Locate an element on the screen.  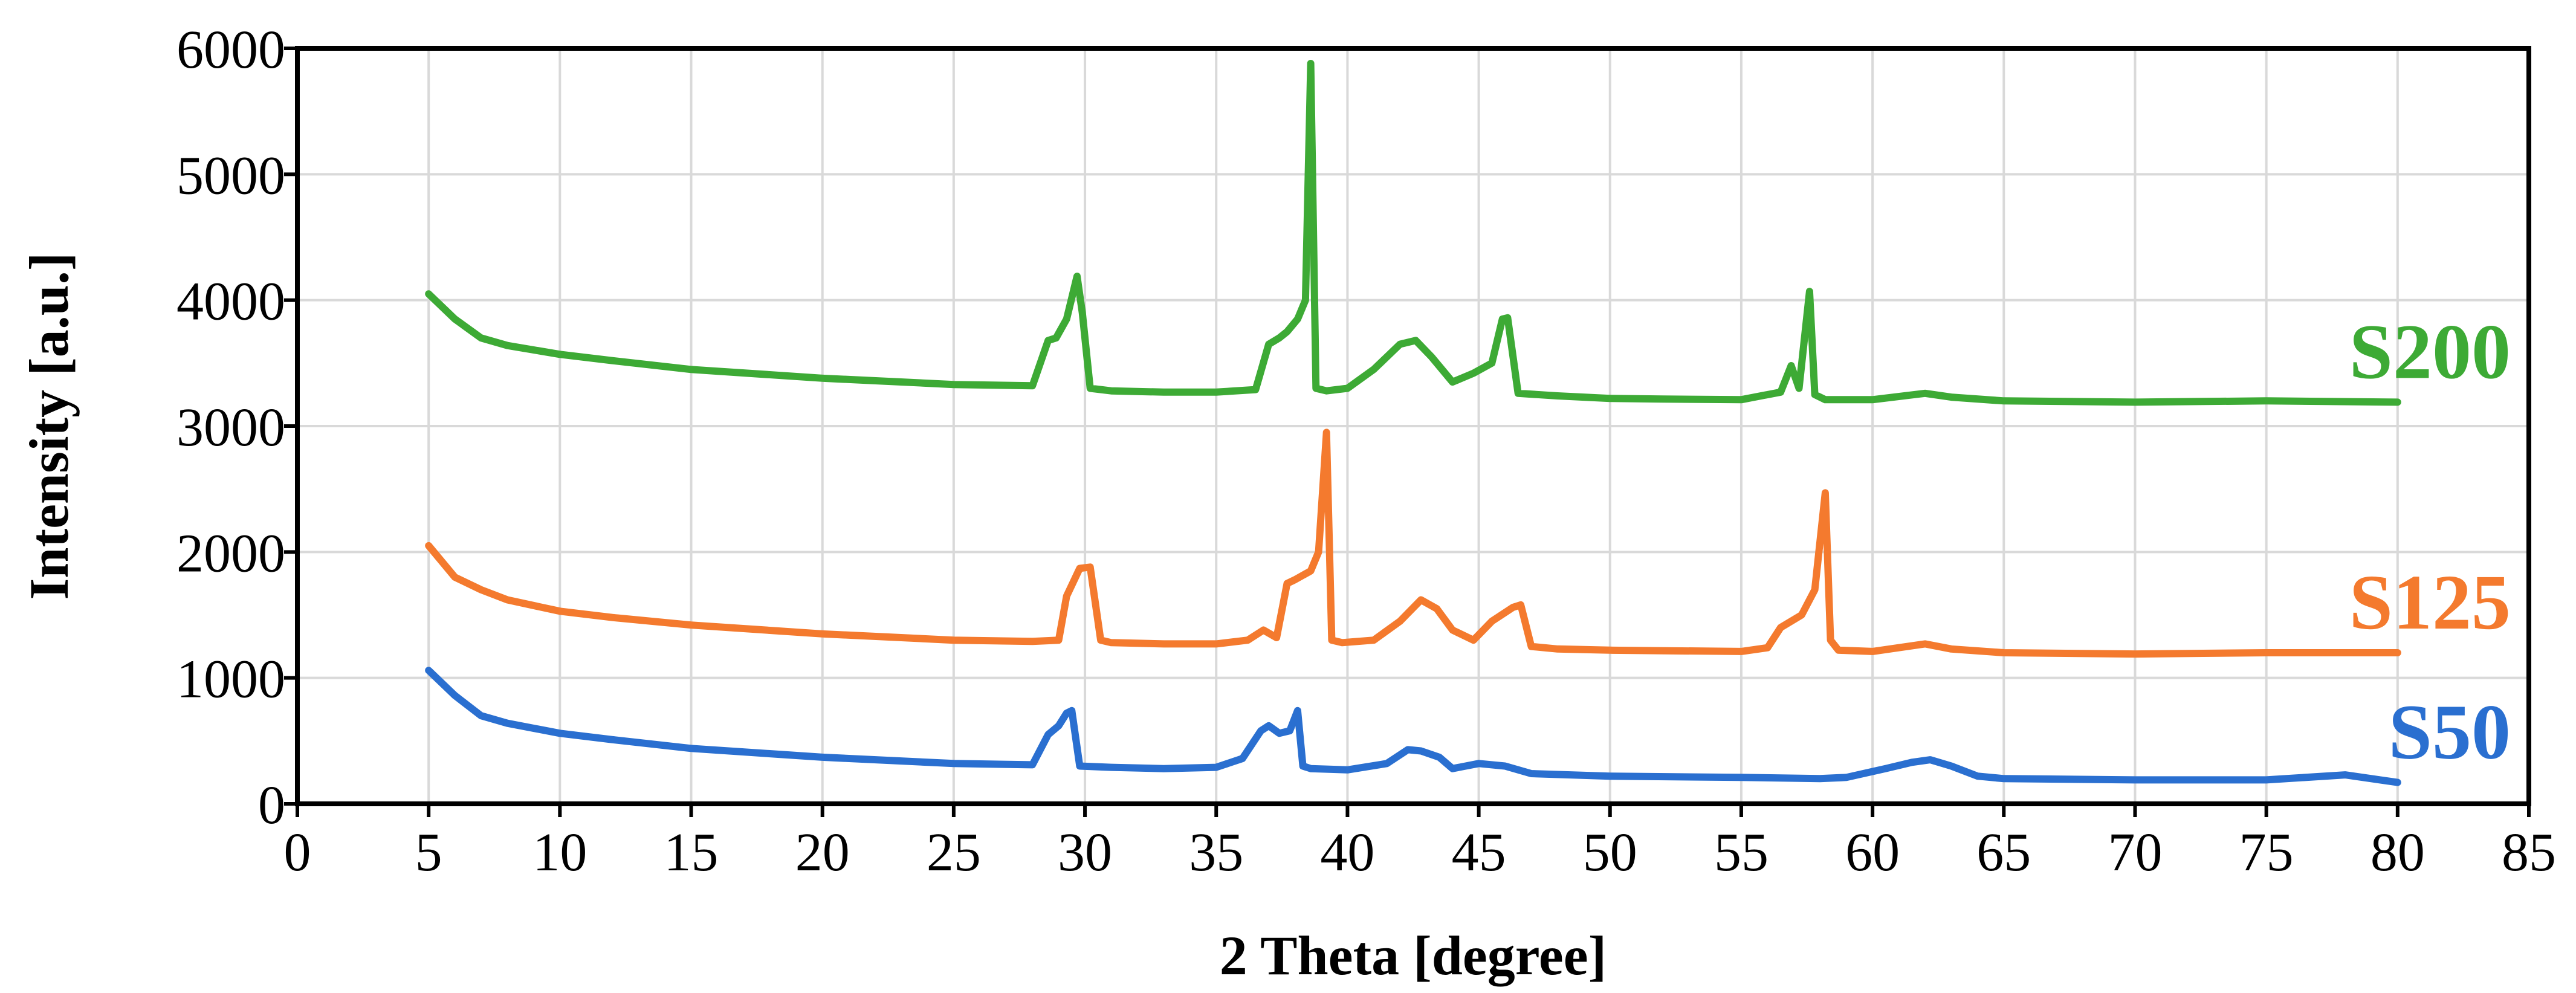
x-tick-label: 85 is located at coordinates (2529, 852).